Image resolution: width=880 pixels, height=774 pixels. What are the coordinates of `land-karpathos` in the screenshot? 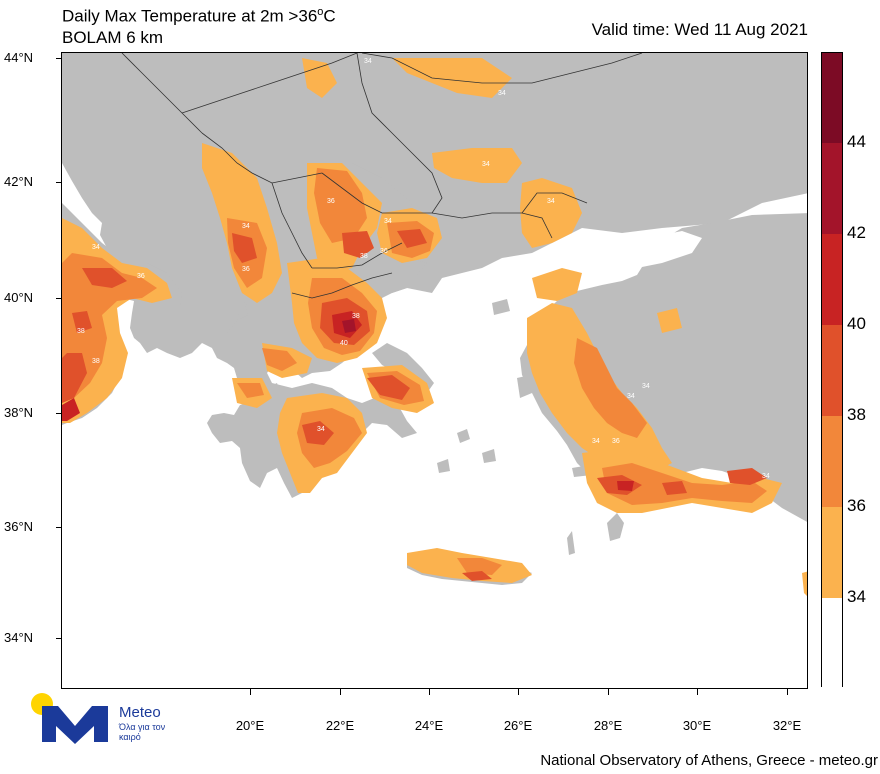 It's located at (571, 543).